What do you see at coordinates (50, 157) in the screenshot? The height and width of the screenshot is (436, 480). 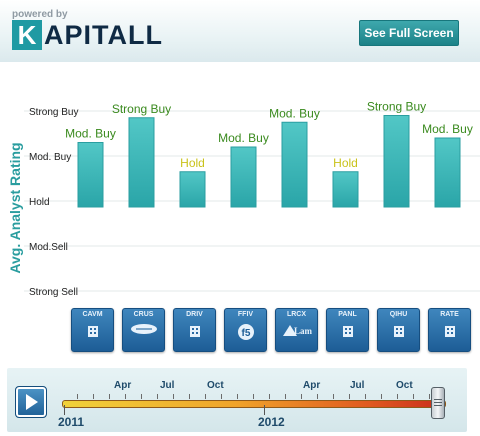 I see `y-tick-label: Mod. Buy` at bounding box center [50, 157].